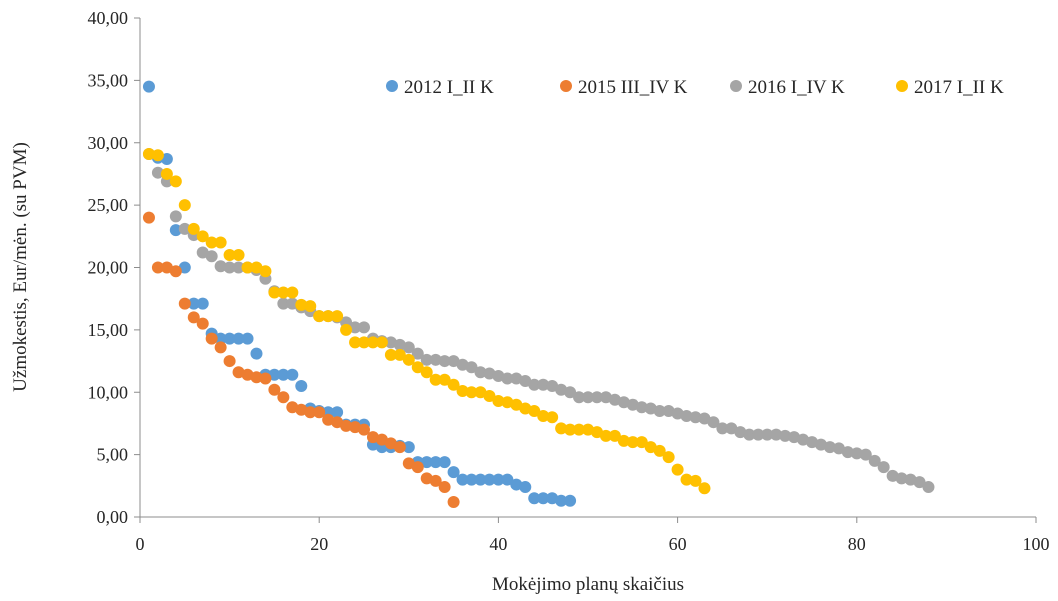 Image resolution: width=1058 pixels, height=601 pixels. What do you see at coordinates (857, 544) in the screenshot?
I see `x-tick-label: 80` at bounding box center [857, 544].